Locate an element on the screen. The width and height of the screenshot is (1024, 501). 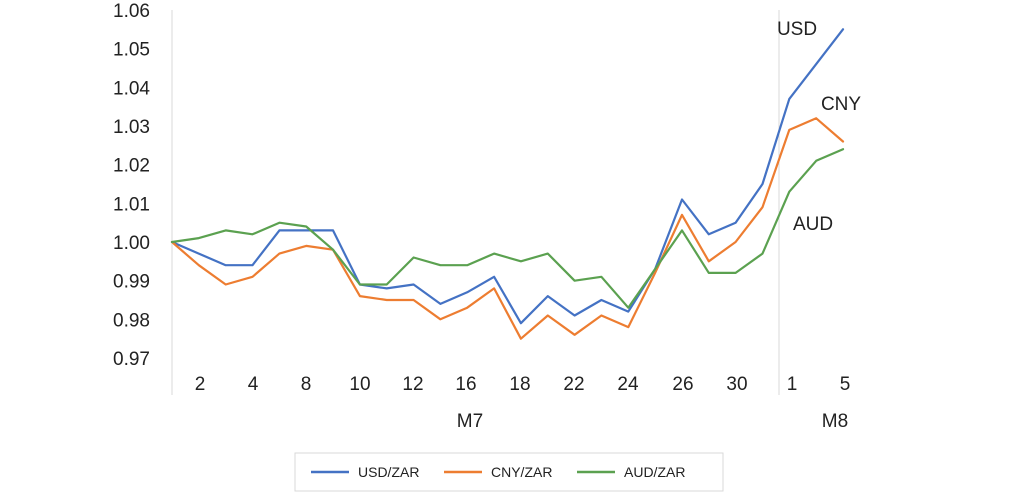
y-tick-label: 1.02 is located at coordinates (131, 166).